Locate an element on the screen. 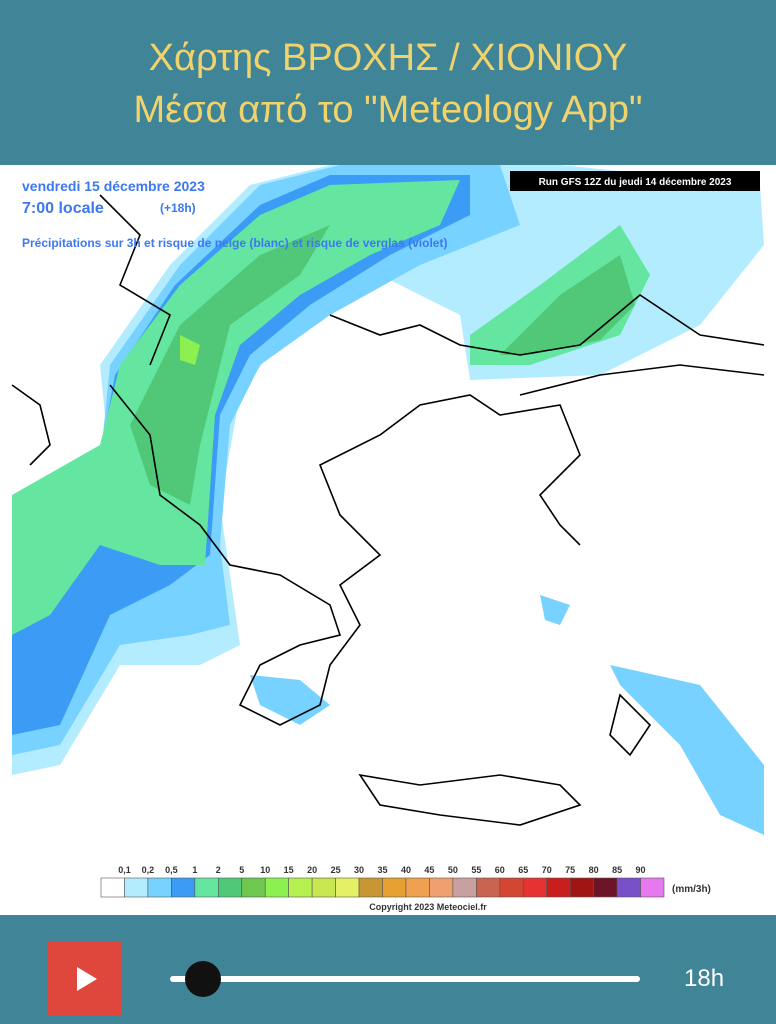 The width and height of the screenshot is (776, 1024). legend-label: 0,2 is located at coordinates (148, 870).